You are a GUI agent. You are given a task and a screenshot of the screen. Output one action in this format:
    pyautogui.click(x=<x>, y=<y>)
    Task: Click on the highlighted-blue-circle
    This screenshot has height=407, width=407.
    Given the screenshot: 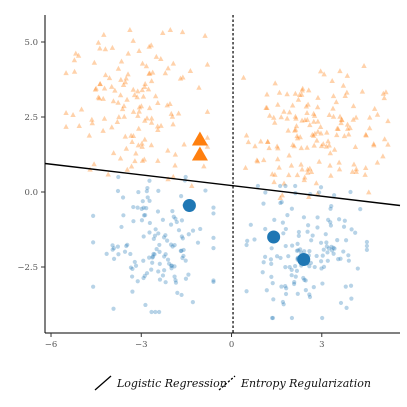 What is the action you would take?
    pyautogui.click(x=189, y=205)
    